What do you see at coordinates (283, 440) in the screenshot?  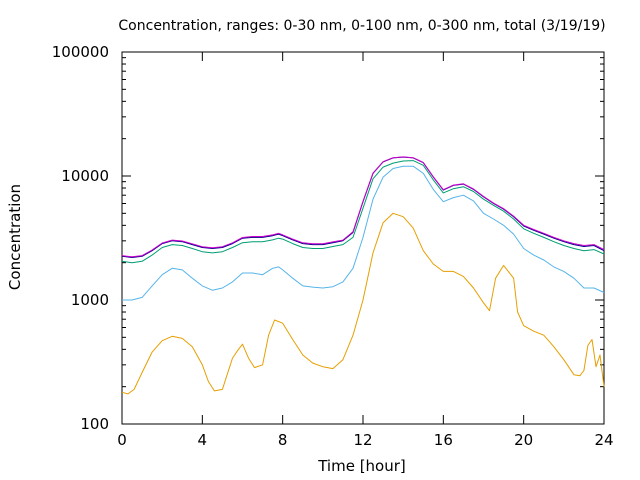 I see `x-tick-label: 8` at bounding box center [283, 440].